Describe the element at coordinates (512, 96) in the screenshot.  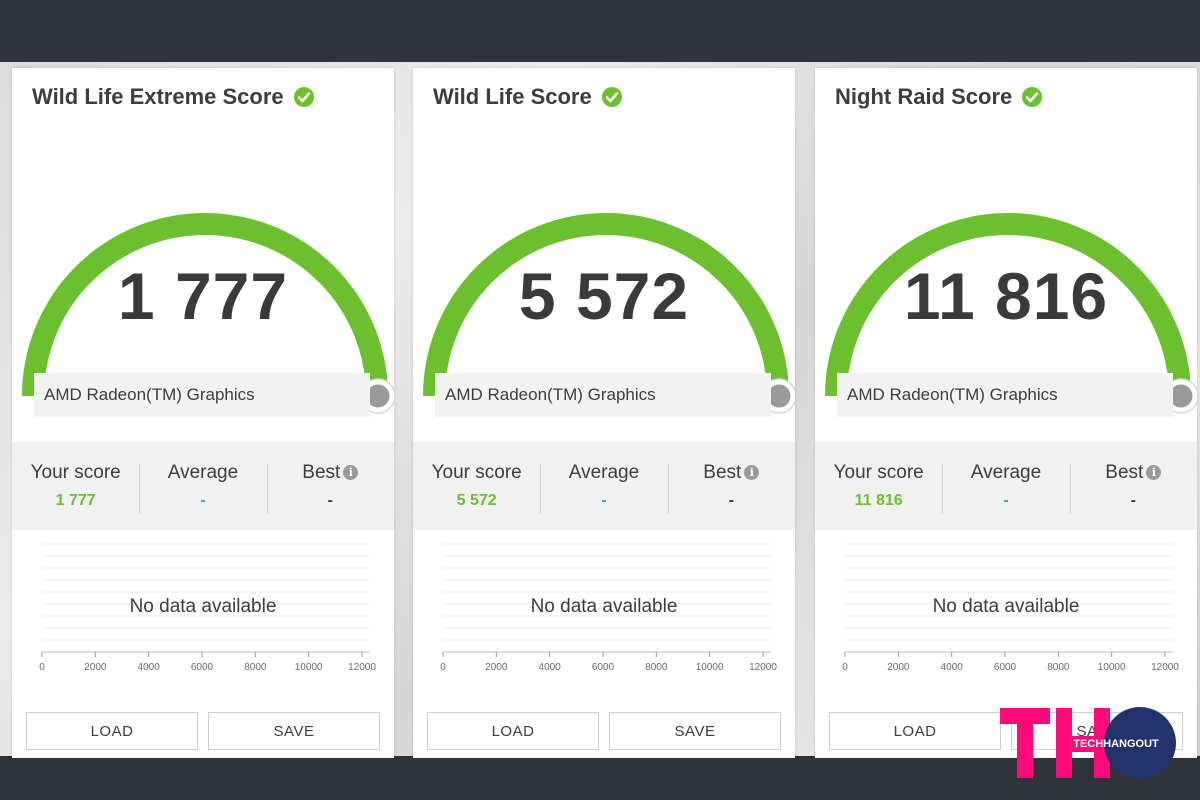
I see `card-title-text: Wild Life Score` at that location.